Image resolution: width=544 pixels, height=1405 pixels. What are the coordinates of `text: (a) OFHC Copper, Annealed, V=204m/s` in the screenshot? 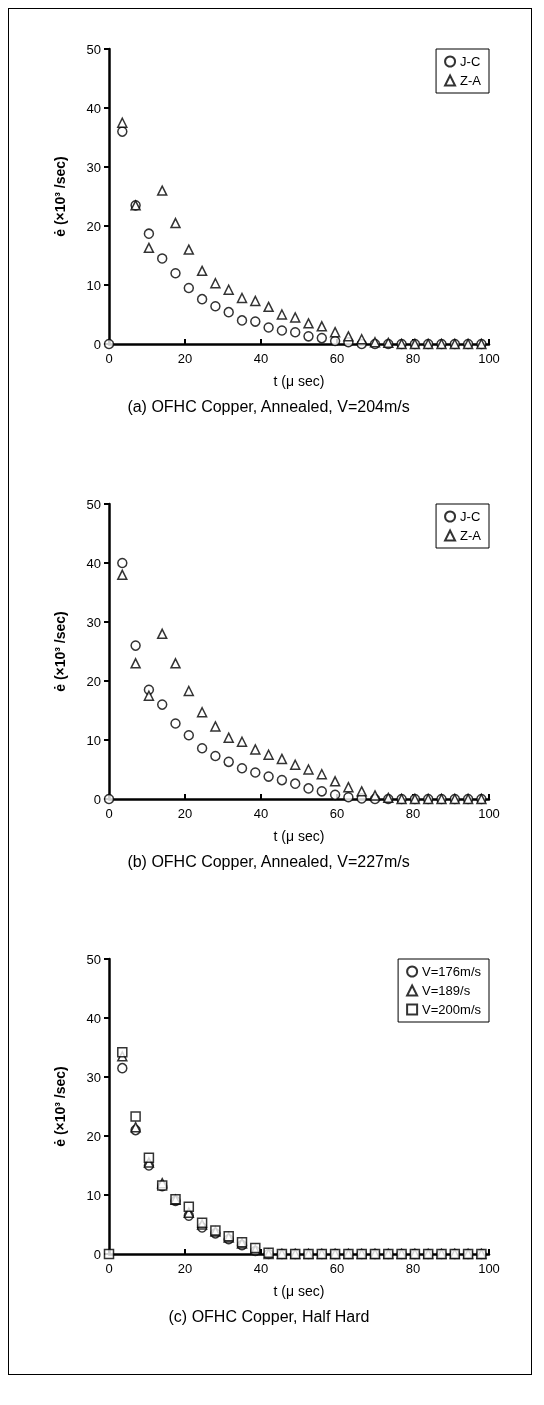 It's located at (268, 406).